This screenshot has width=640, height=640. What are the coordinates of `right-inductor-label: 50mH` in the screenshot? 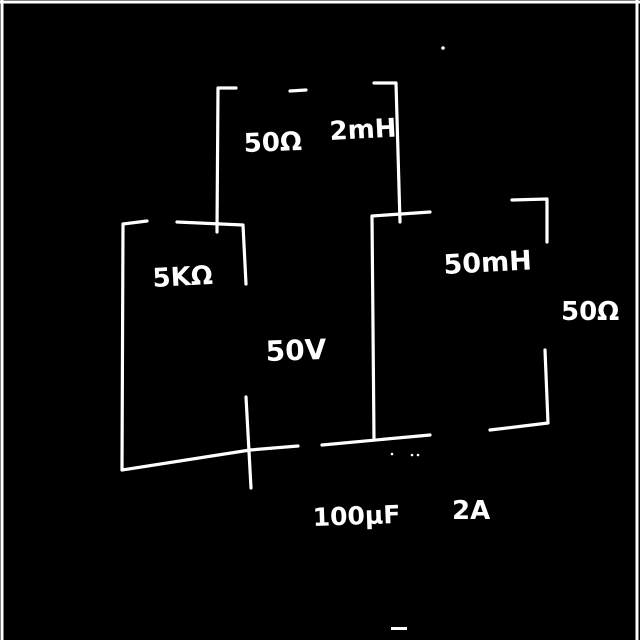 It's located at (488, 263).